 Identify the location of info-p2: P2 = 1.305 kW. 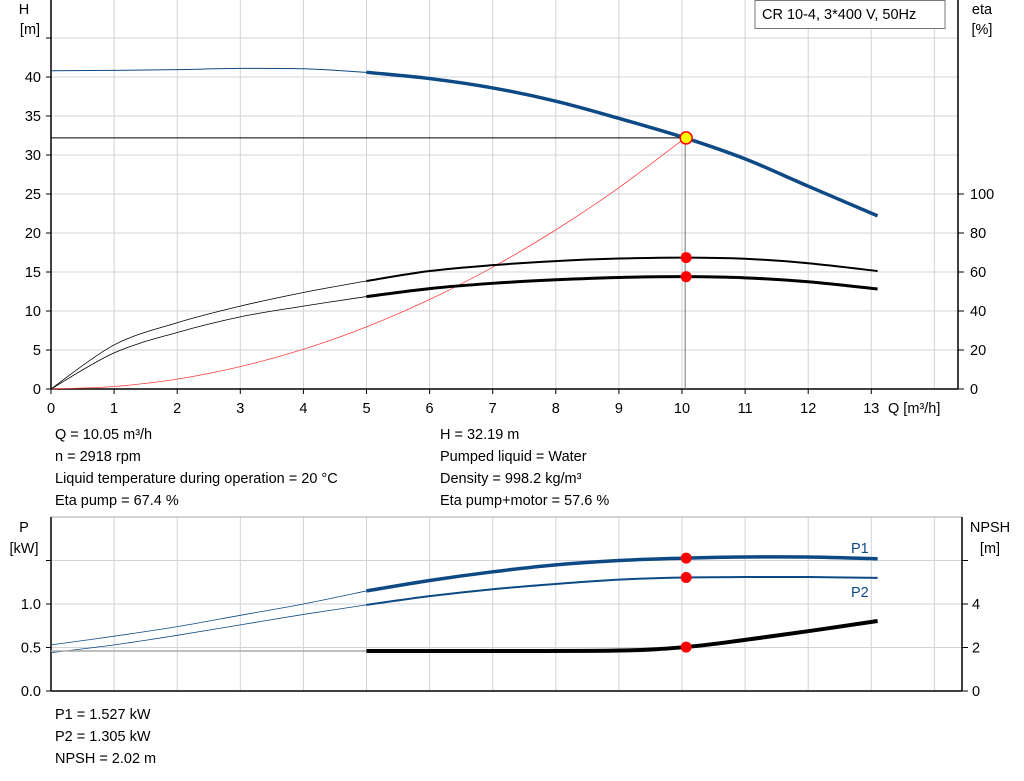
(103, 737).